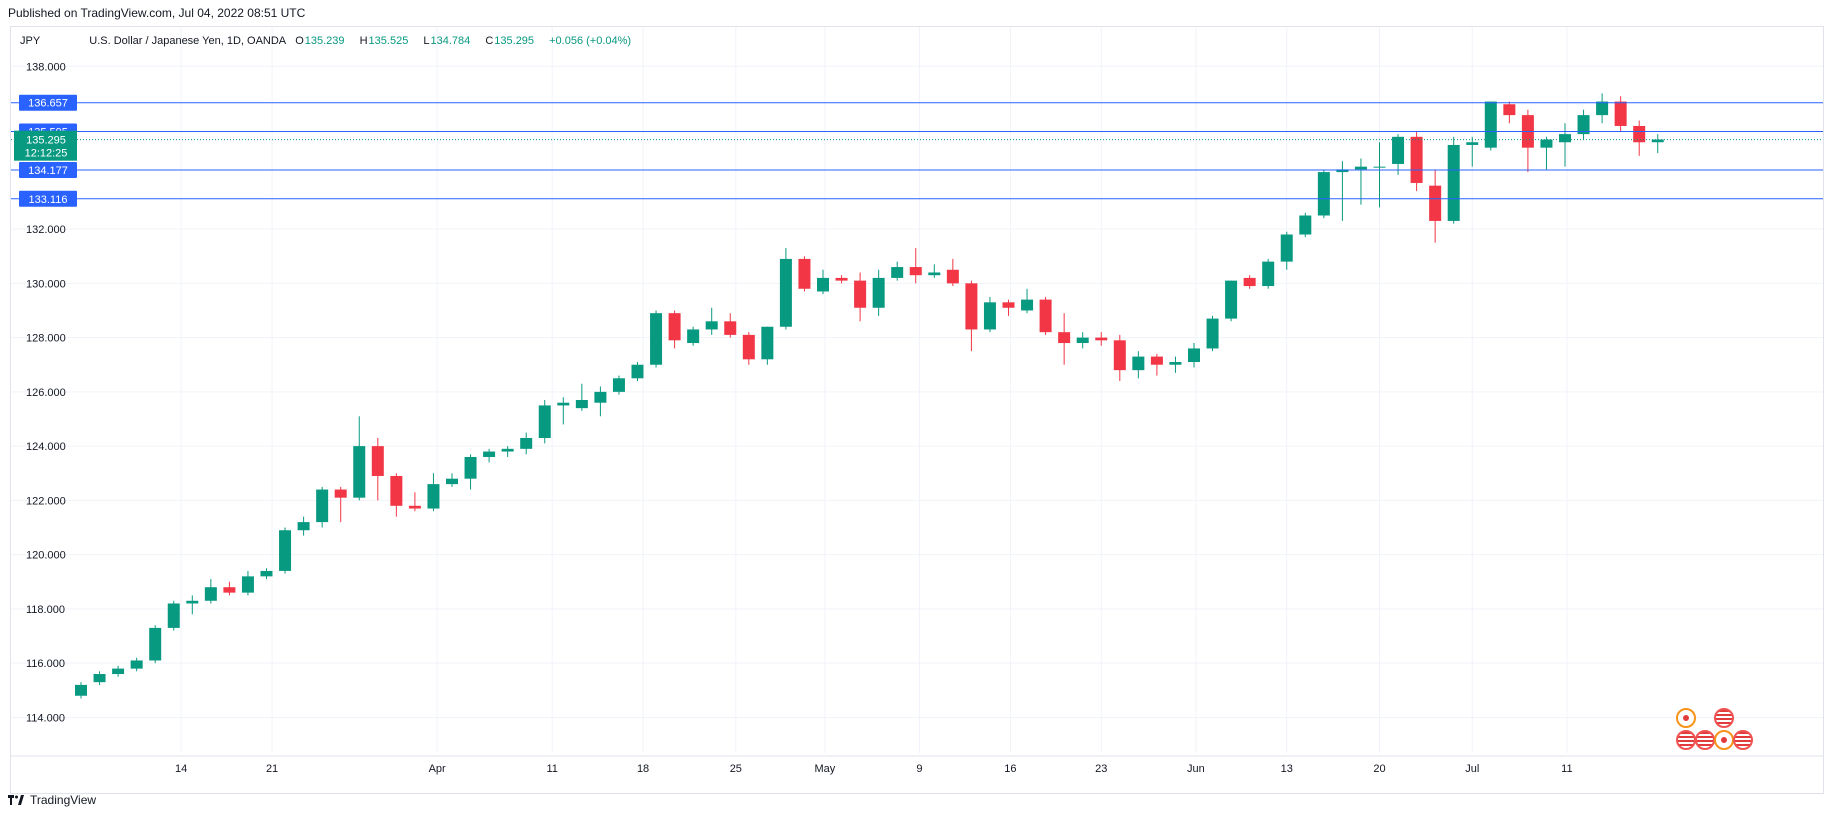 This screenshot has width=1834, height=818. I want to click on y-tick-label: 114.000, so click(45, 718).